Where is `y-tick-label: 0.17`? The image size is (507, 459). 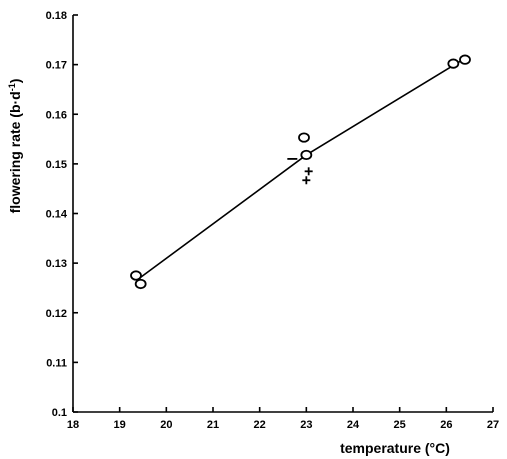
y-tick-label: 0.17 is located at coordinates (56, 66).